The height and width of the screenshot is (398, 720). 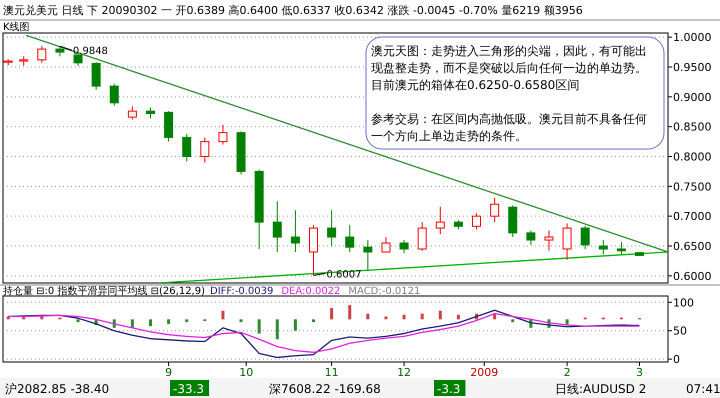 I want to click on x-tick-label: 11, so click(x=331, y=372).